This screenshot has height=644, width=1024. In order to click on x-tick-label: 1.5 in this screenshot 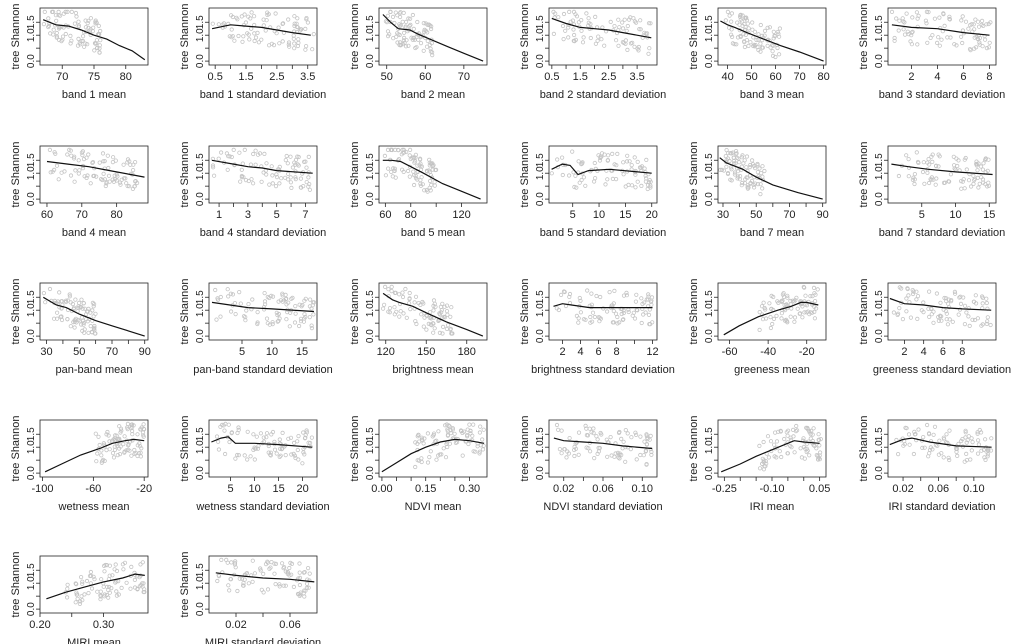, I will do `click(580, 77)`.